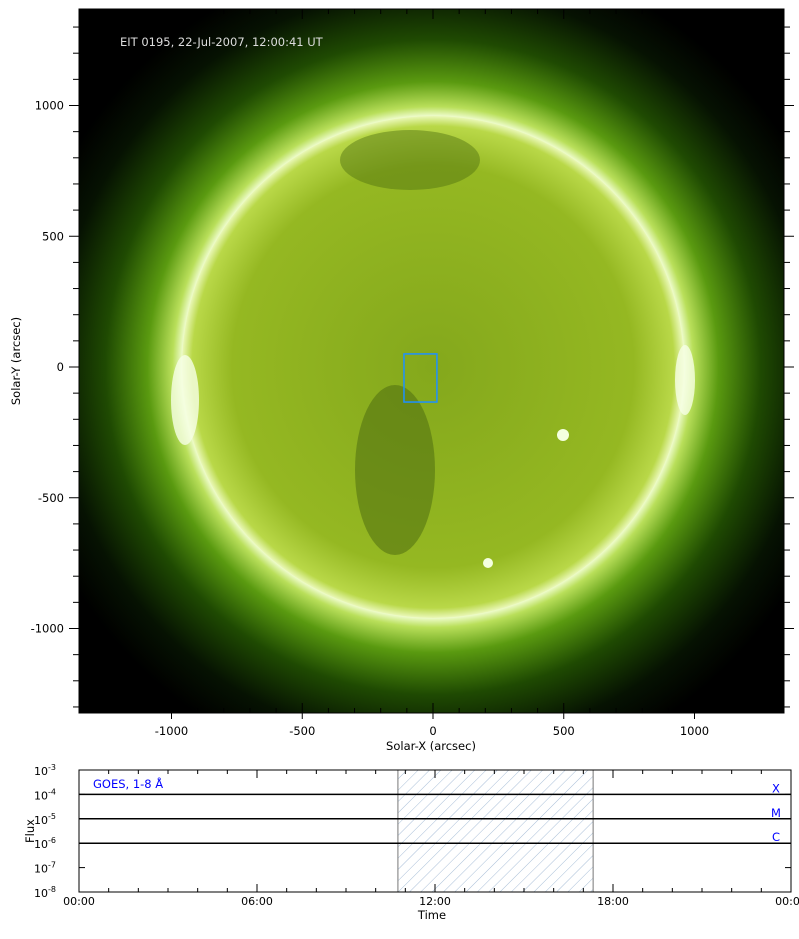 This screenshot has width=799, height=939. What do you see at coordinates (45, 819) in the screenshot?
I see `goes-y-tick-label: 10⁻⁵` at bounding box center [45, 819].